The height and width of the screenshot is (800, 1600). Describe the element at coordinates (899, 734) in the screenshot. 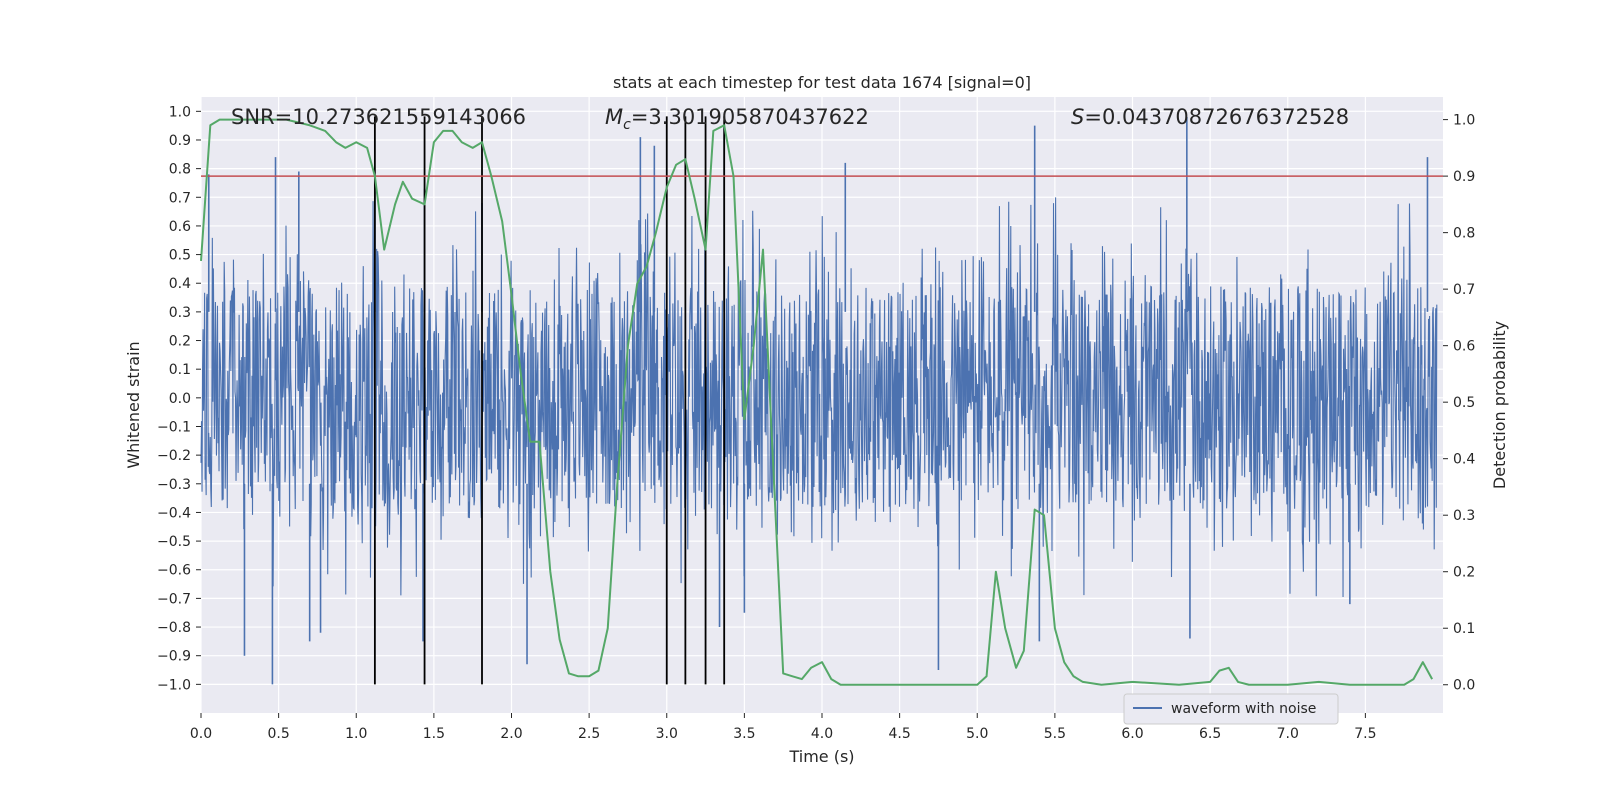

I see `x-tick-label: 4.5` at that location.